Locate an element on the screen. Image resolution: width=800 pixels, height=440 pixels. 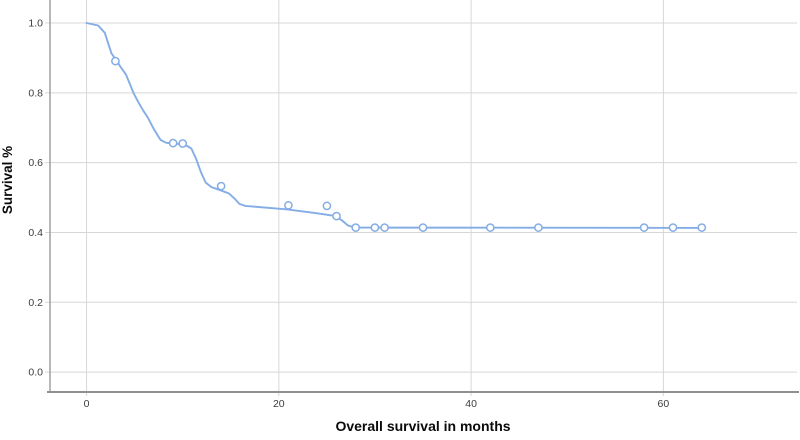
y-tick-label-0.8: 0.8 is located at coordinates (35, 93).